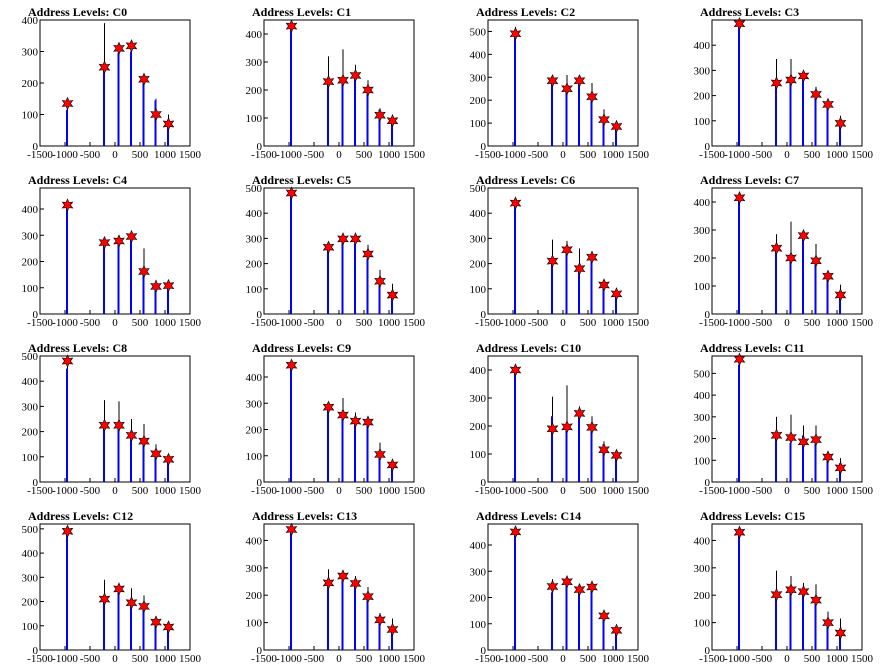  What do you see at coordinates (478, 189) in the screenshot?
I see `y-tick-label: 500` at bounding box center [478, 189].